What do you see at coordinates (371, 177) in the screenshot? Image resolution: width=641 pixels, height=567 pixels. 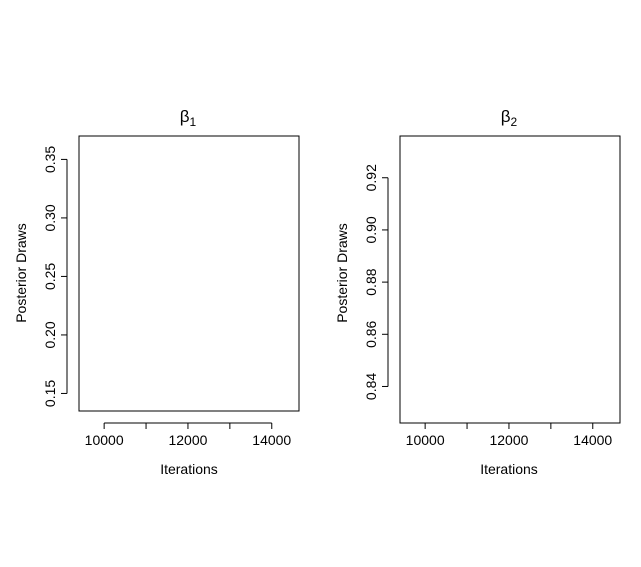 I see `y-tick-label: 0.92` at bounding box center [371, 177].